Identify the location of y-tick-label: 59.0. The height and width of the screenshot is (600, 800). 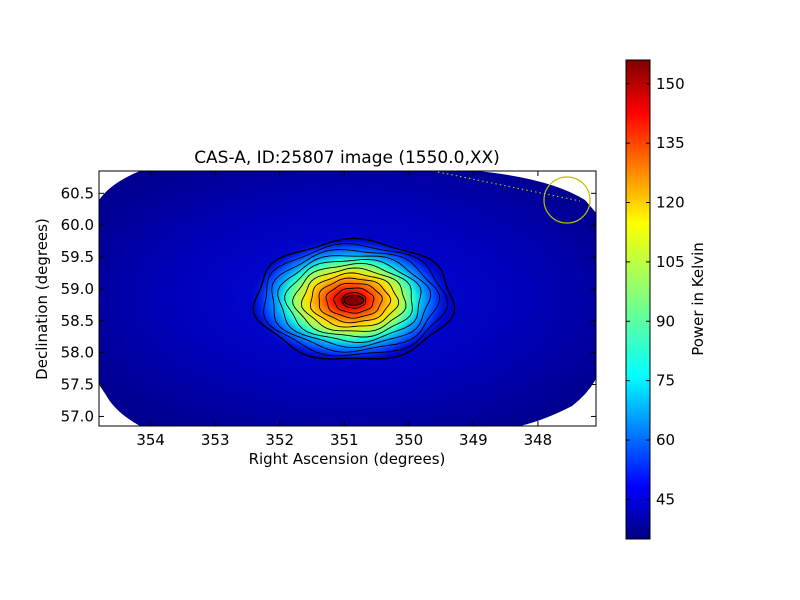
(77, 289).